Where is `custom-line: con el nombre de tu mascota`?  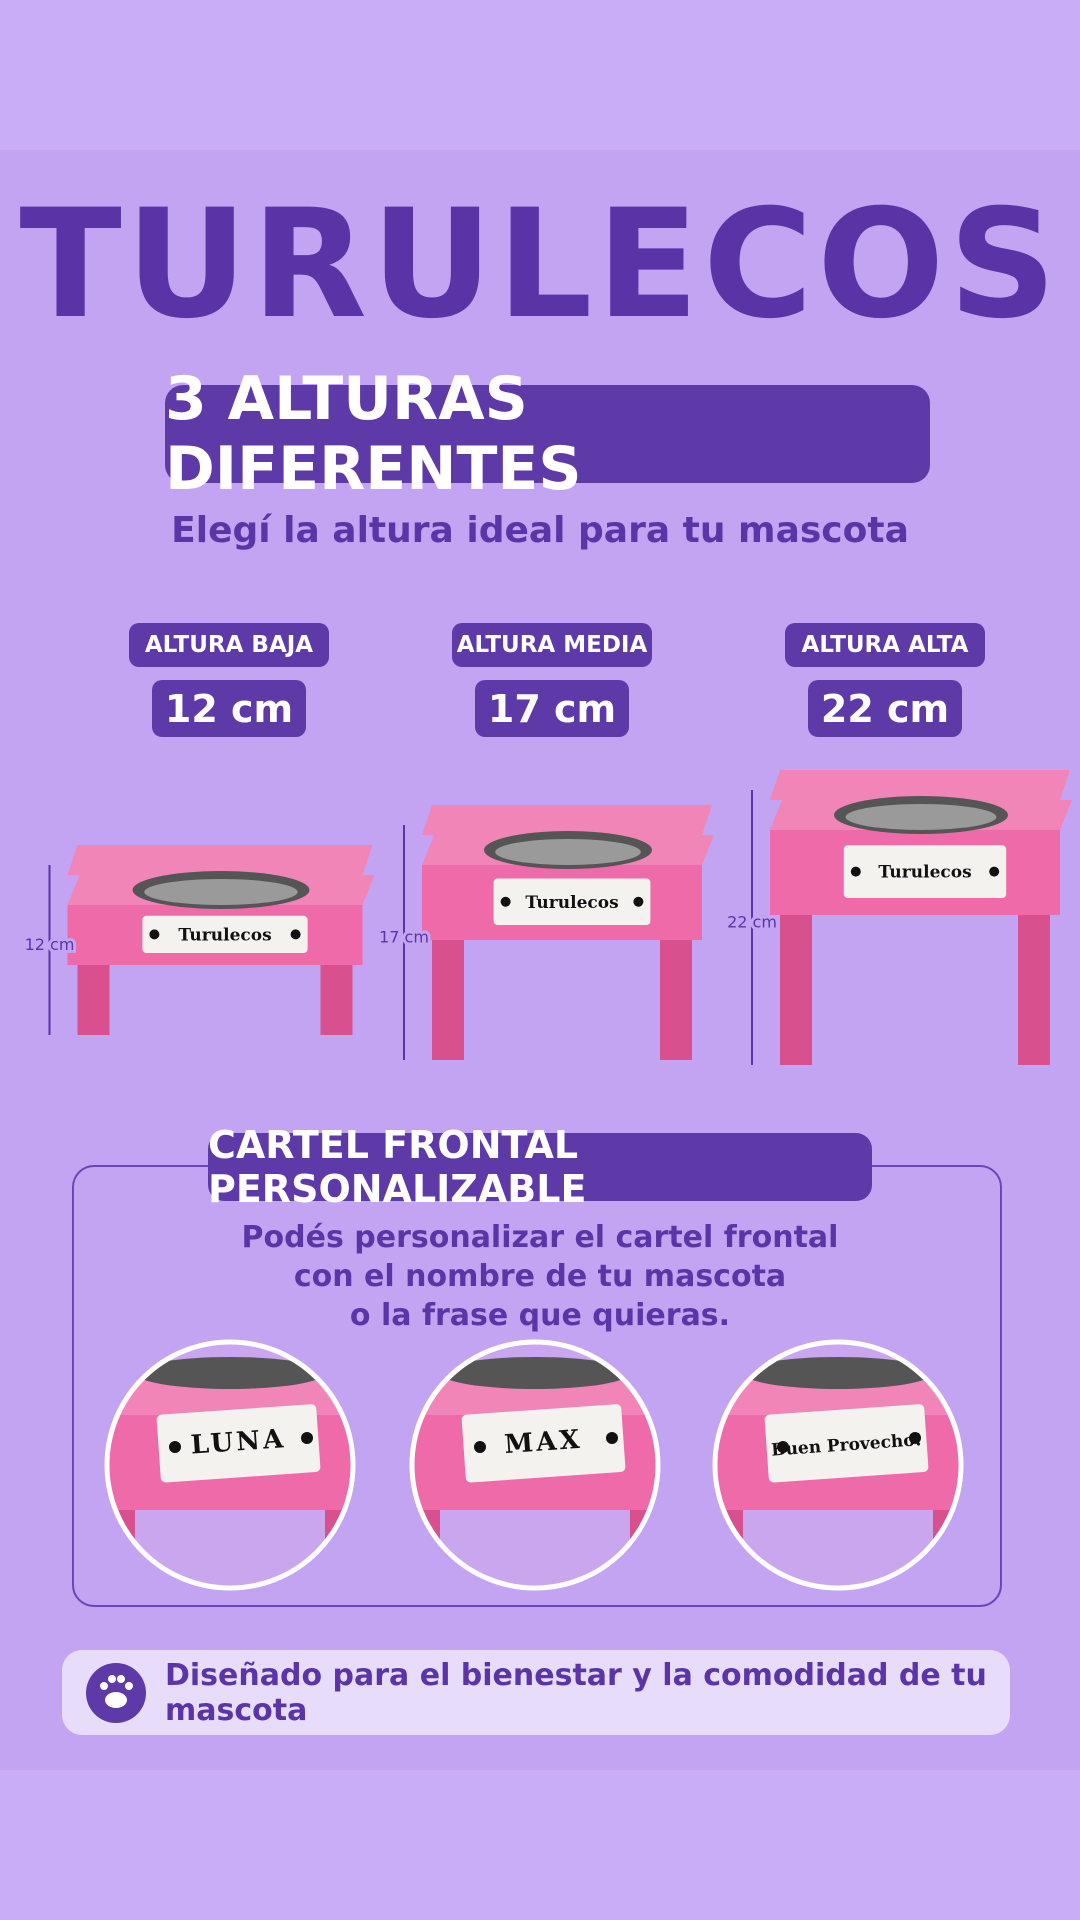
custom-line: con el nombre de tu mascota is located at coordinates (540, 1276).